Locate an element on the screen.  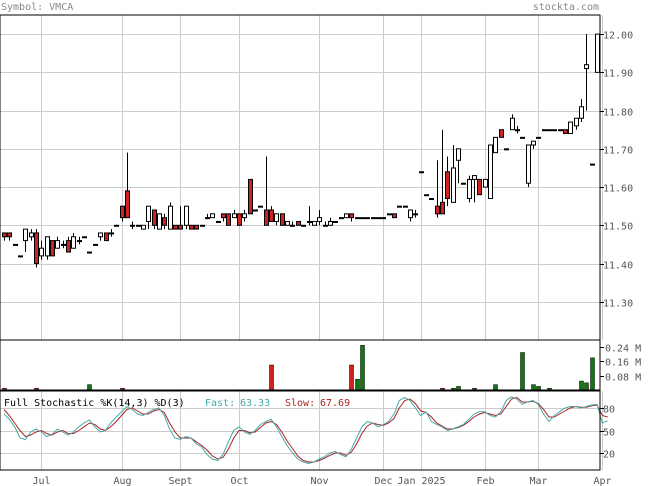
volume-bars is located at coordinates (298, 368).